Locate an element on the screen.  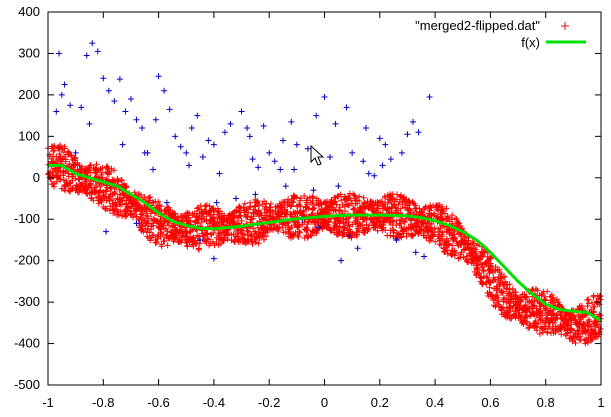
x-tick-label: 0.2 is located at coordinates (380, 402).